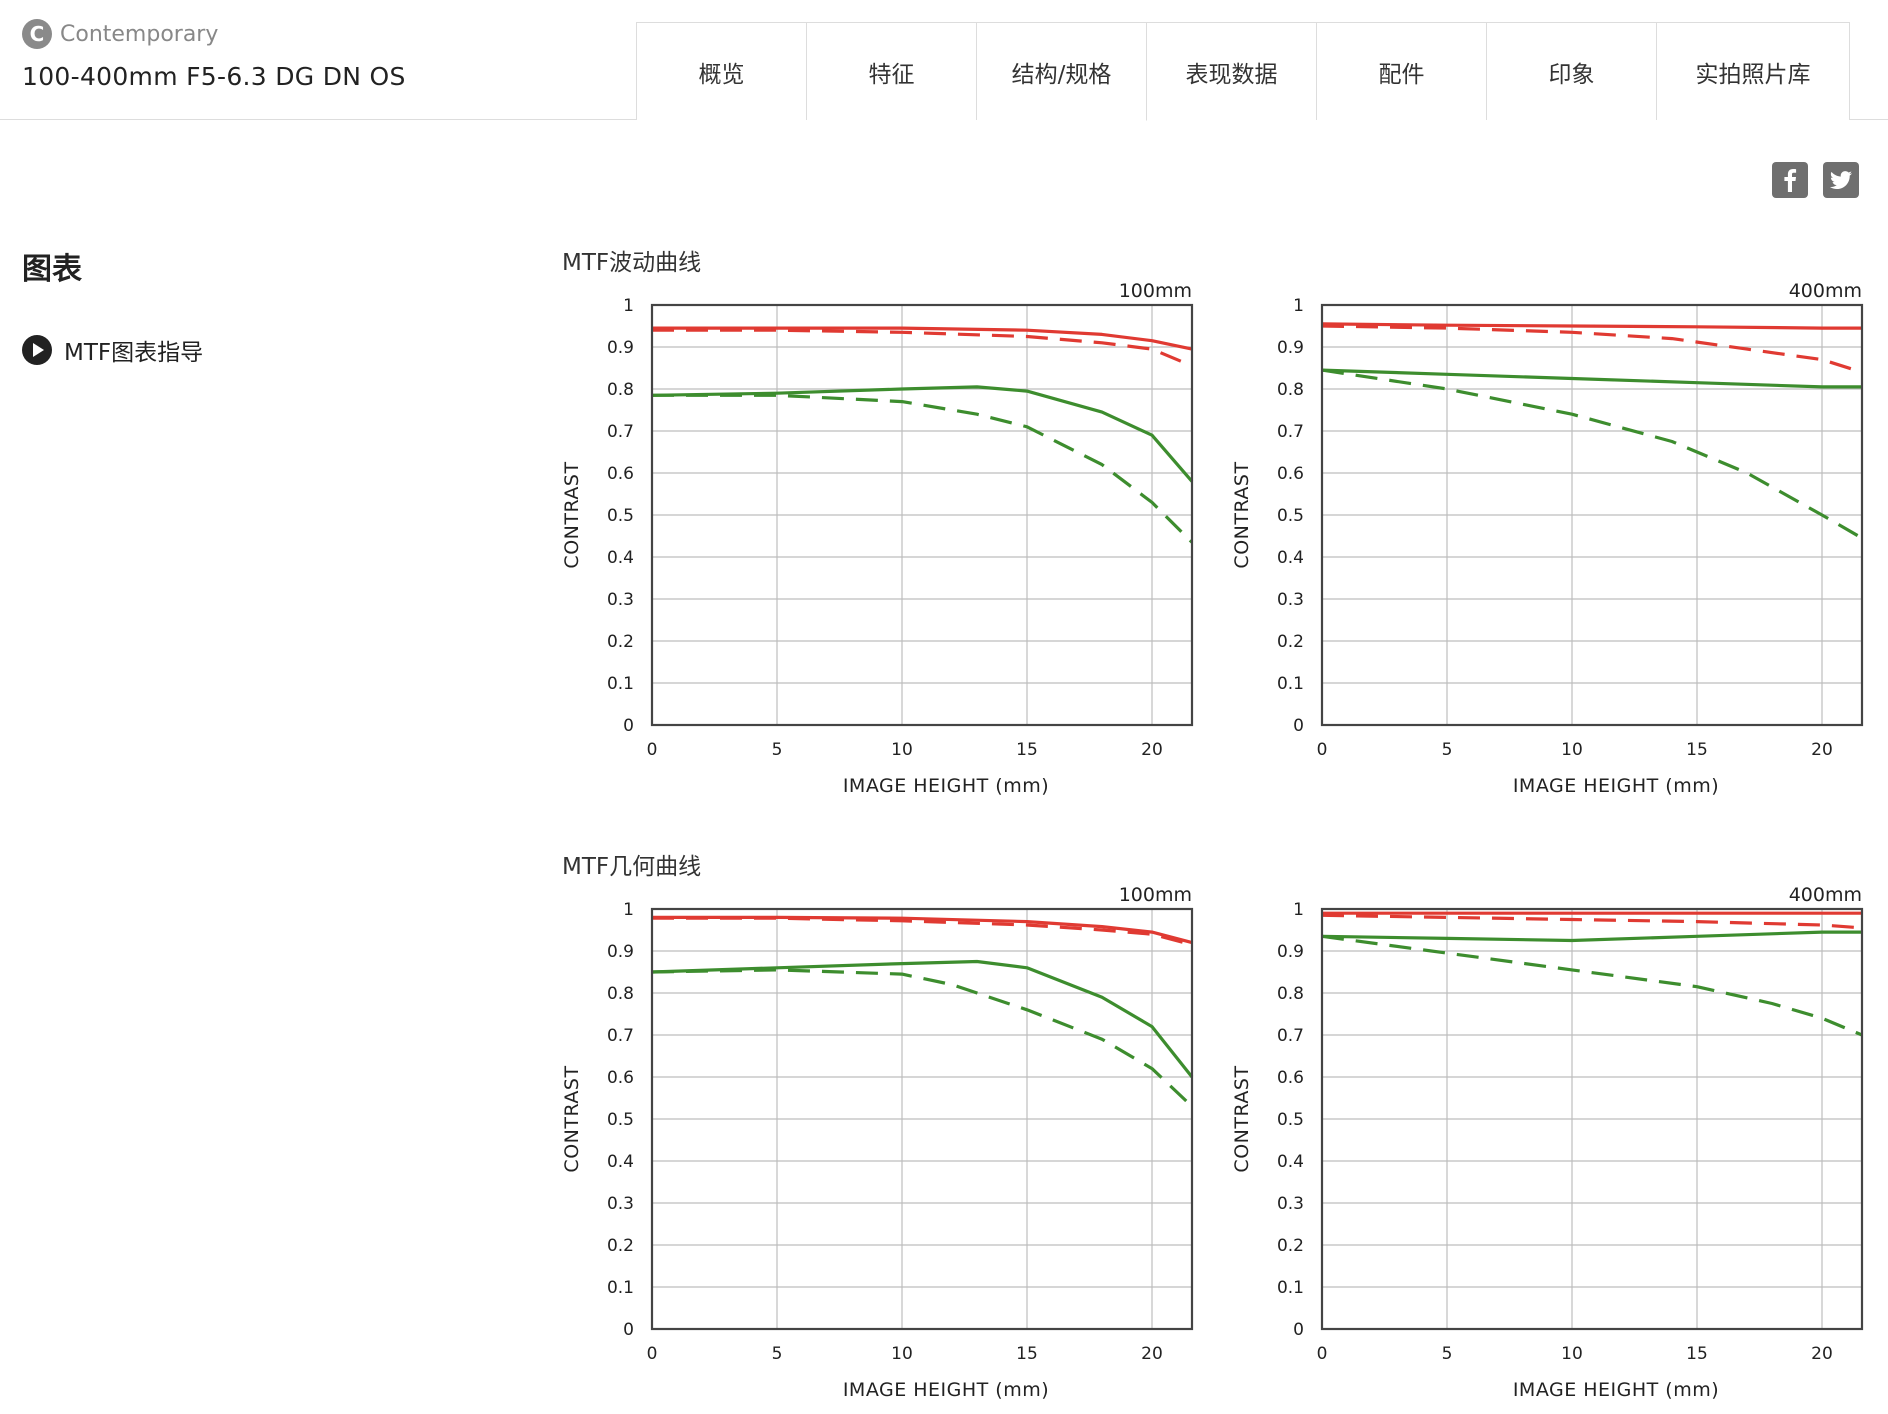 The height and width of the screenshot is (1414, 1888). I want to click on tab-performance-data: 表现数据, so click(1231, 71).